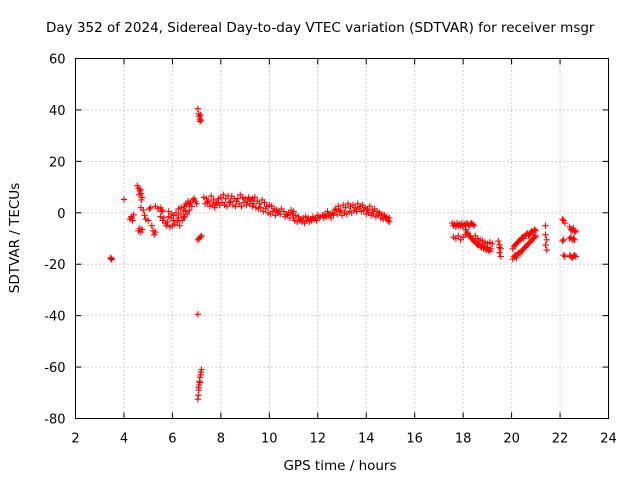 This screenshot has width=640, height=480. What do you see at coordinates (343, 439) in the screenshot?
I see `x-tick-labels: 2 4 6 8 10 12 14 16 18 20 22 24` at bounding box center [343, 439].